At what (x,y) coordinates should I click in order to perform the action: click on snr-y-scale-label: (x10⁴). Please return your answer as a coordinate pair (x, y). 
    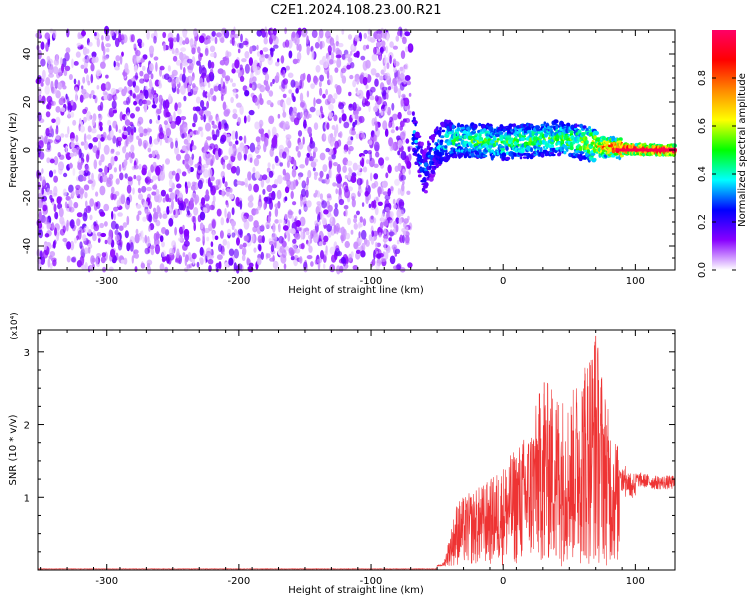
    Looking at the image, I should click on (15, 325).